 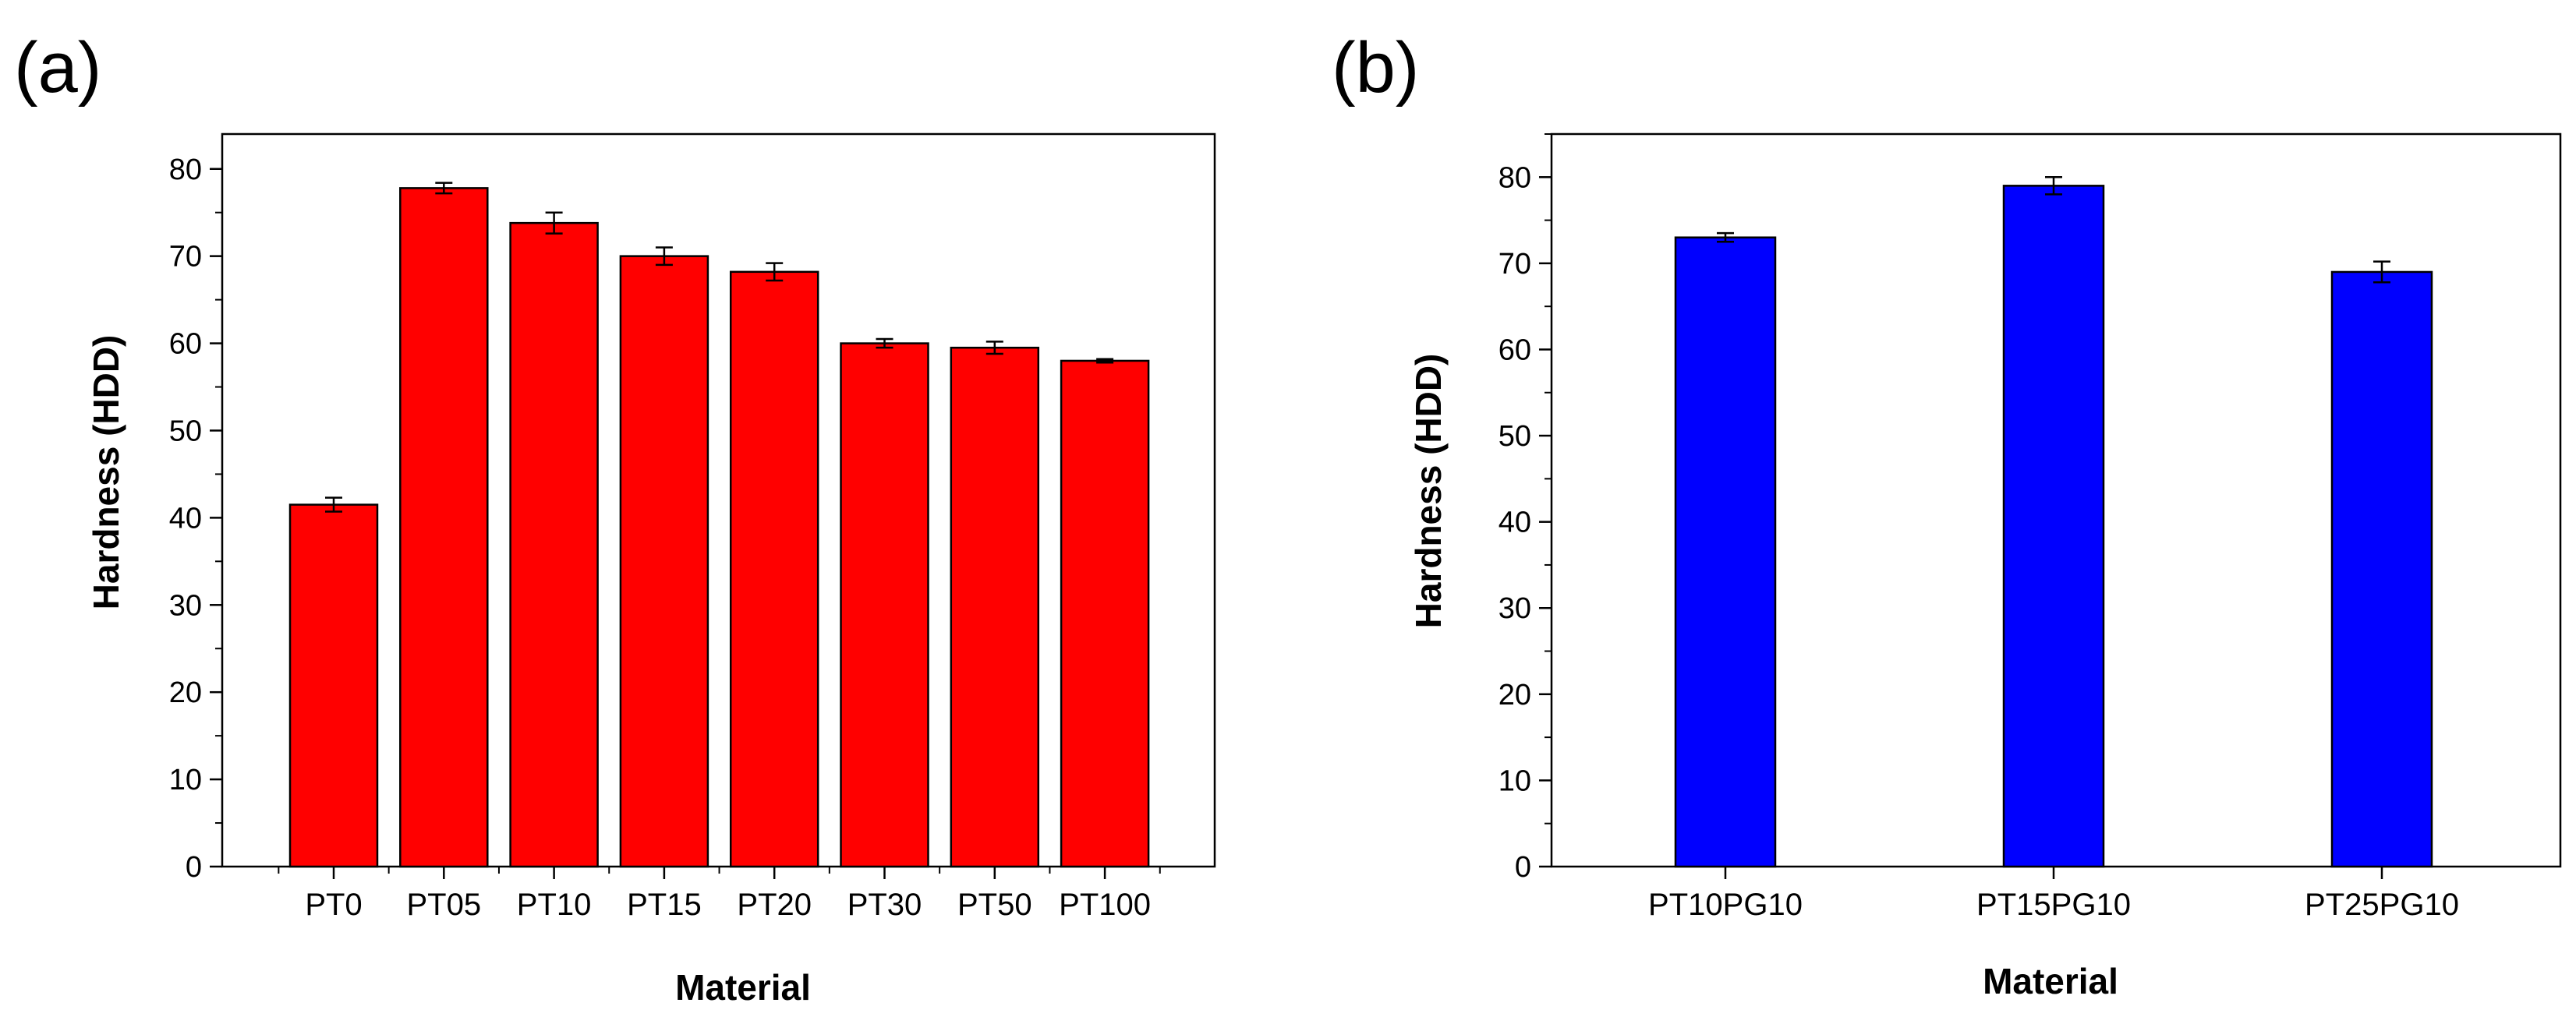 What do you see at coordinates (1428, 491) in the screenshot?
I see `y-axis-title-b: Hardness (HDD)` at bounding box center [1428, 491].